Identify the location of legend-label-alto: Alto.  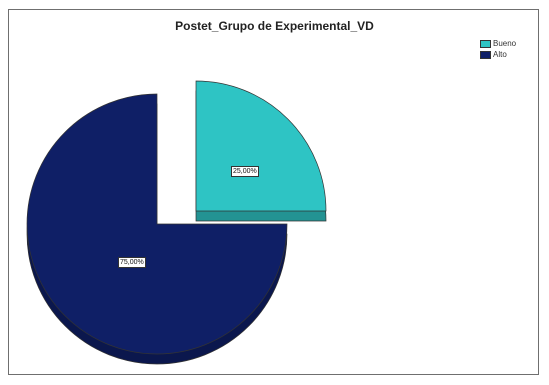
(500, 54).